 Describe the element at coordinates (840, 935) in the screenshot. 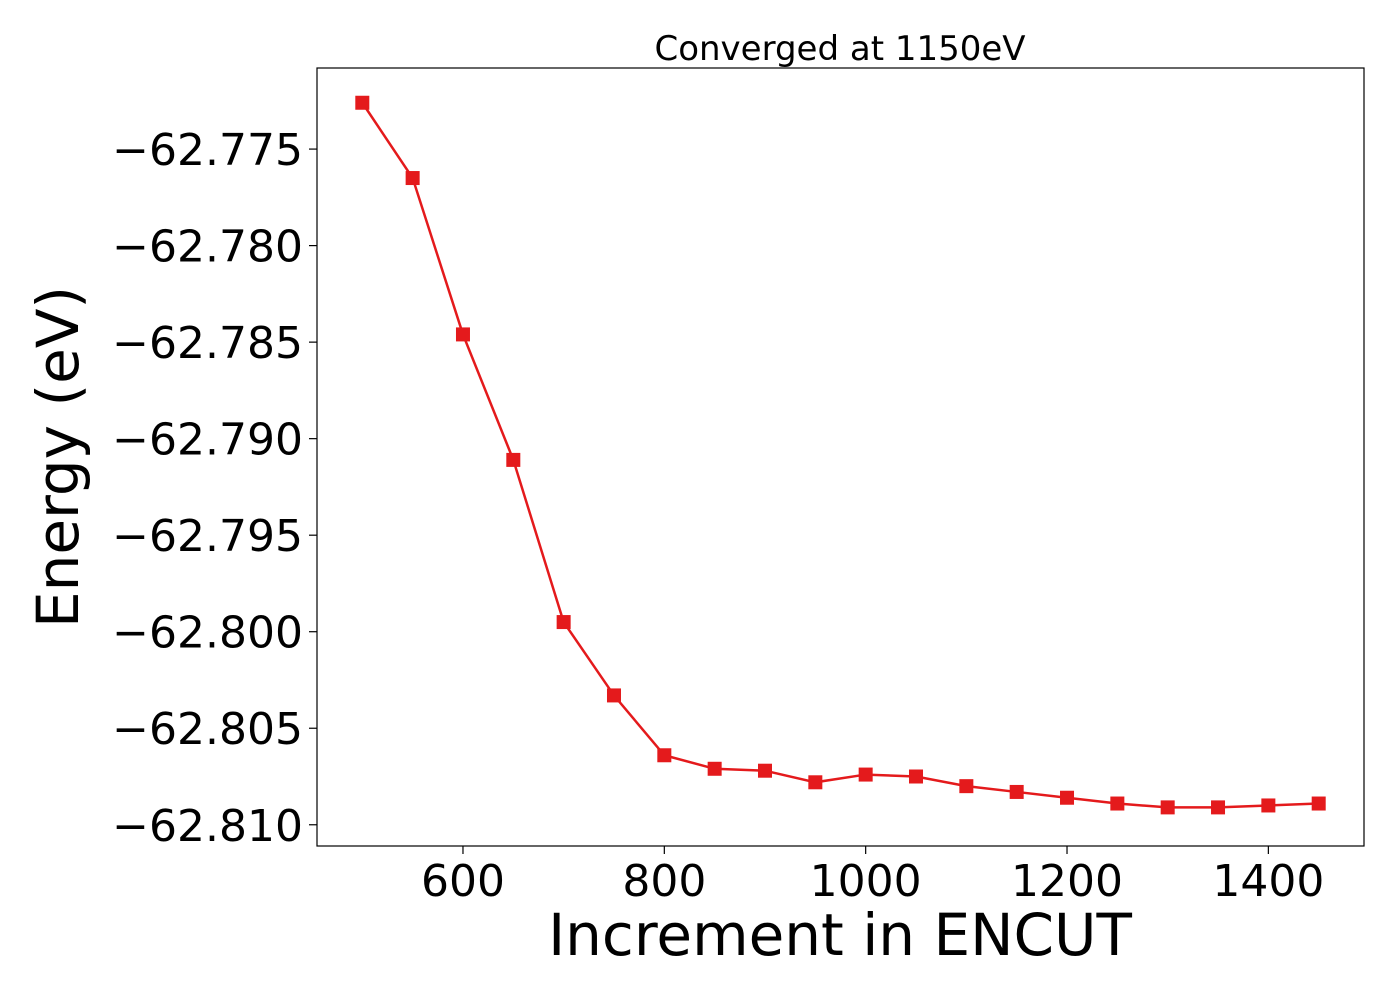

I see `x-axis-label: Increment in ENCUT` at that location.